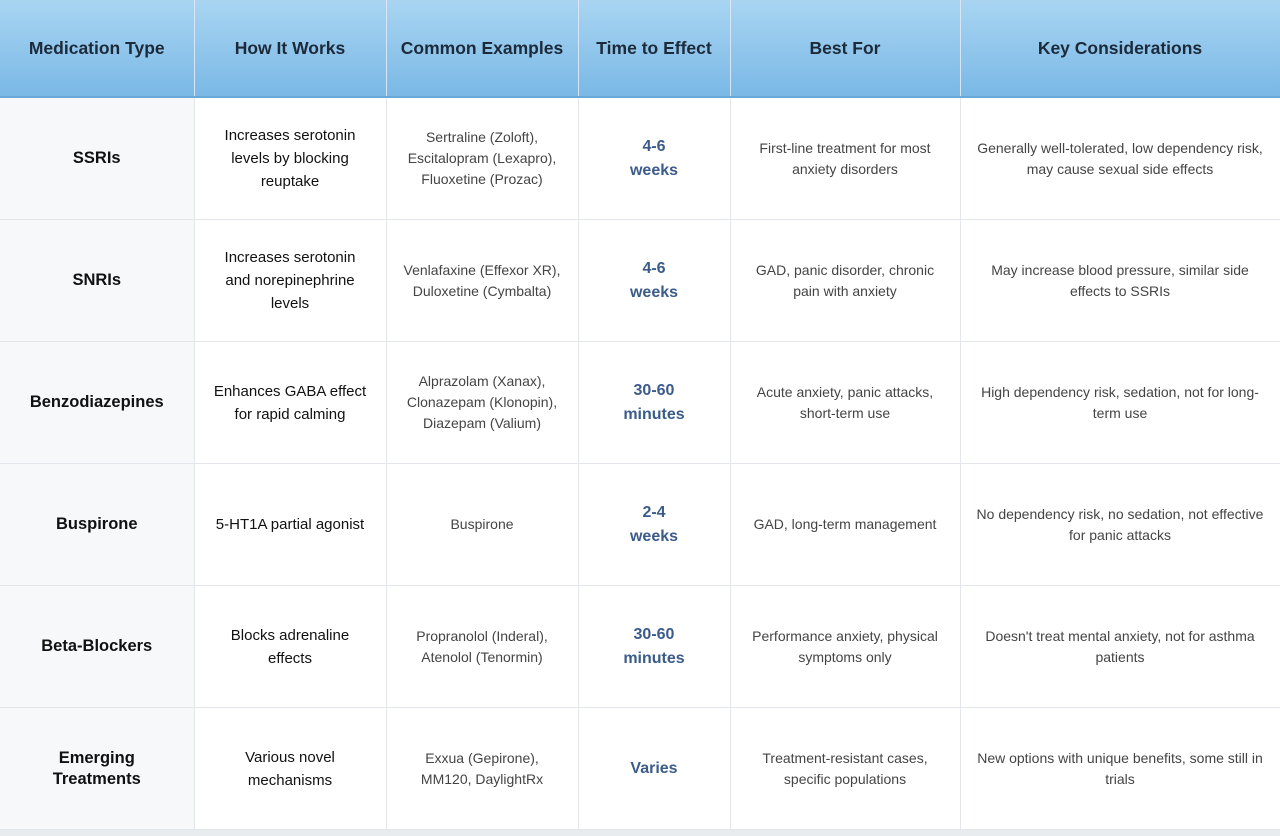 The width and height of the screenshot is (1280, 836). What do you see at coordinates (845, 524) in the screenshot?
I see `table-cell: GAD, long-term management` at bounding box center [845, 524].